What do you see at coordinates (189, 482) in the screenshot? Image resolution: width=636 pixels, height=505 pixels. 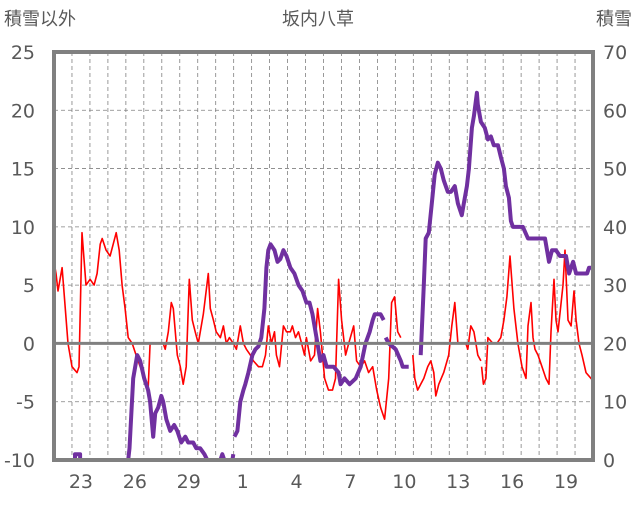 I see `x-tick-label: 29` at bounding box center [189, 482].